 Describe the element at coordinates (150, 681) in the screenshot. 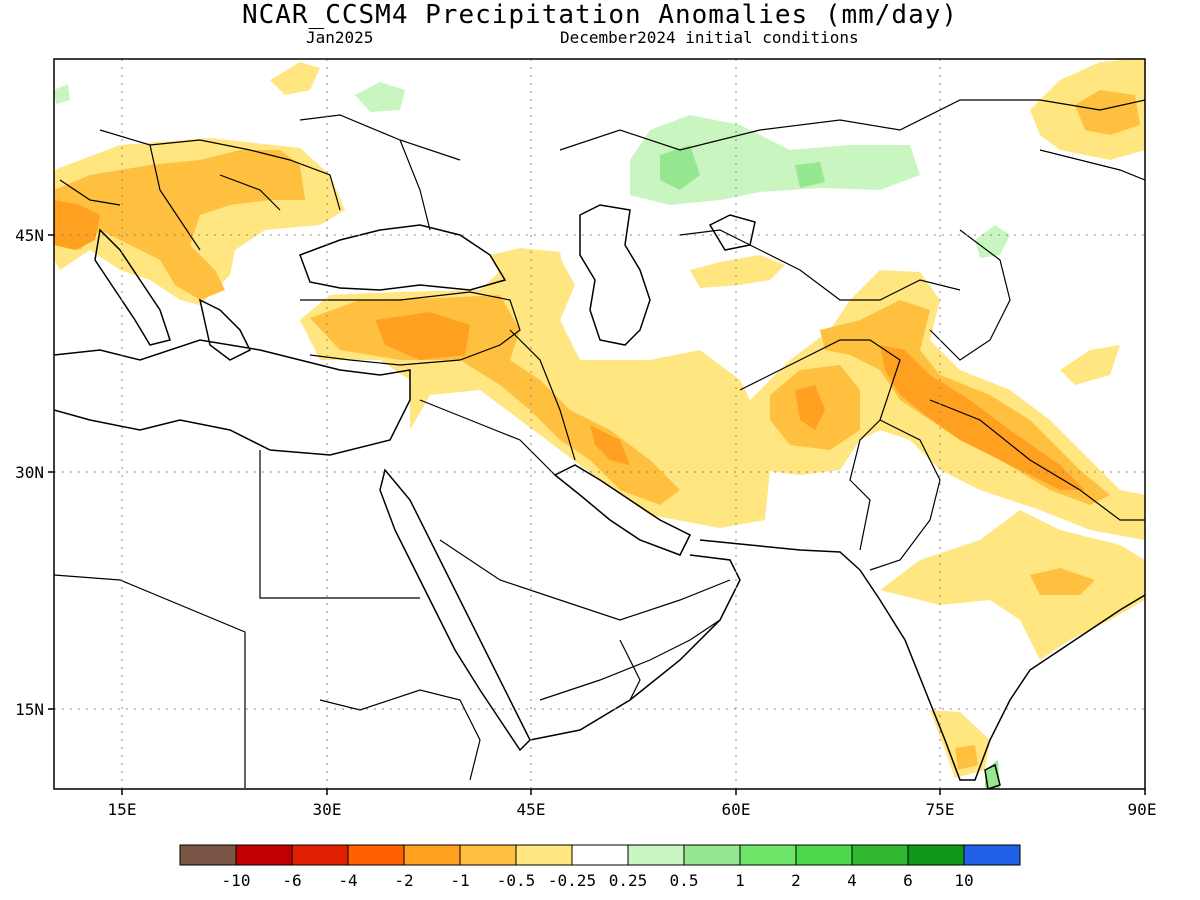

I see `north-africa-border` at that location.